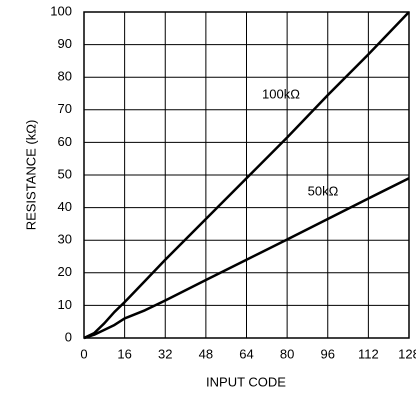 Image resolution: width=416 pixels, height=399 pixels. Describe the element at coordinates (368, 353) in the screenshot. I see `x-tick-label: 112` at that location.